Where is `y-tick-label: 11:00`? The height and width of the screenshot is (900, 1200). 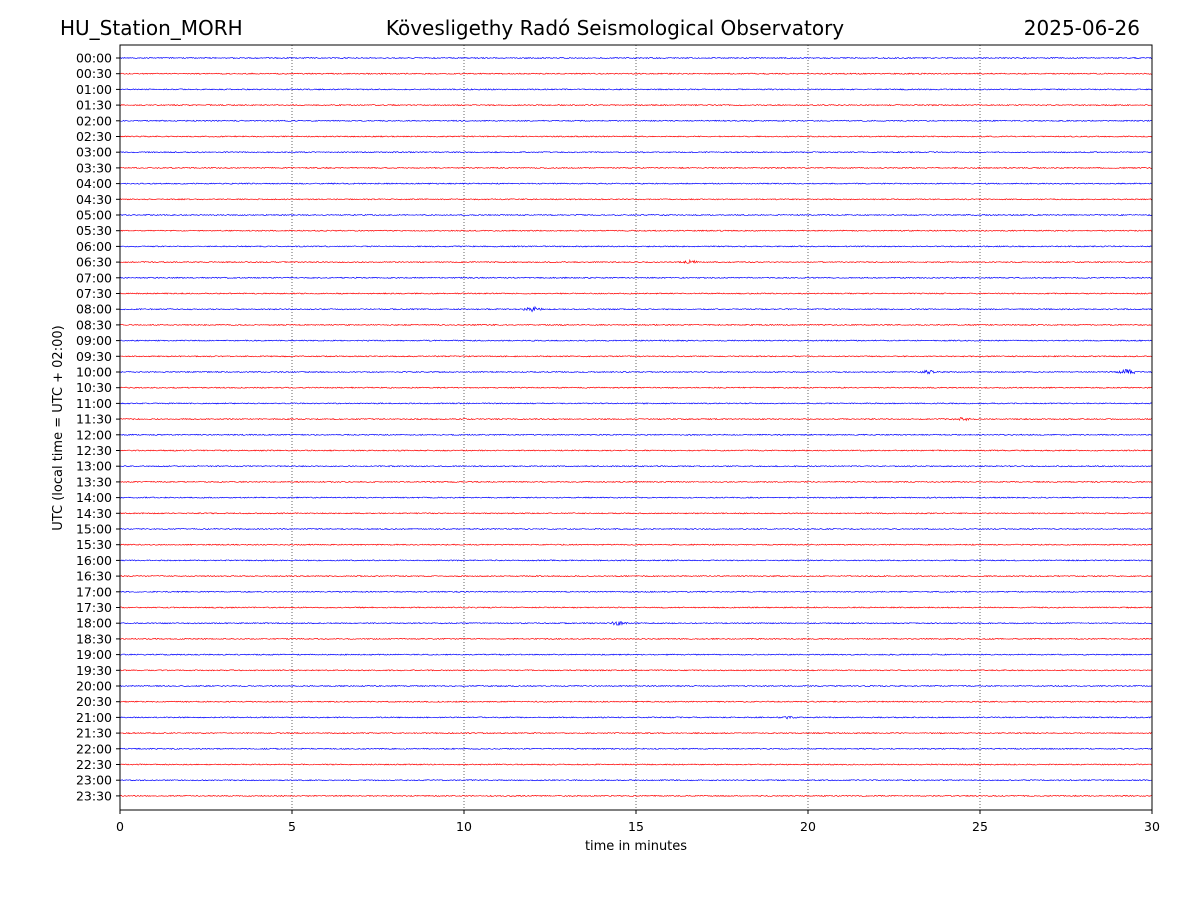
y-tick-label: 11:00 is located at coordinates (94, 403).